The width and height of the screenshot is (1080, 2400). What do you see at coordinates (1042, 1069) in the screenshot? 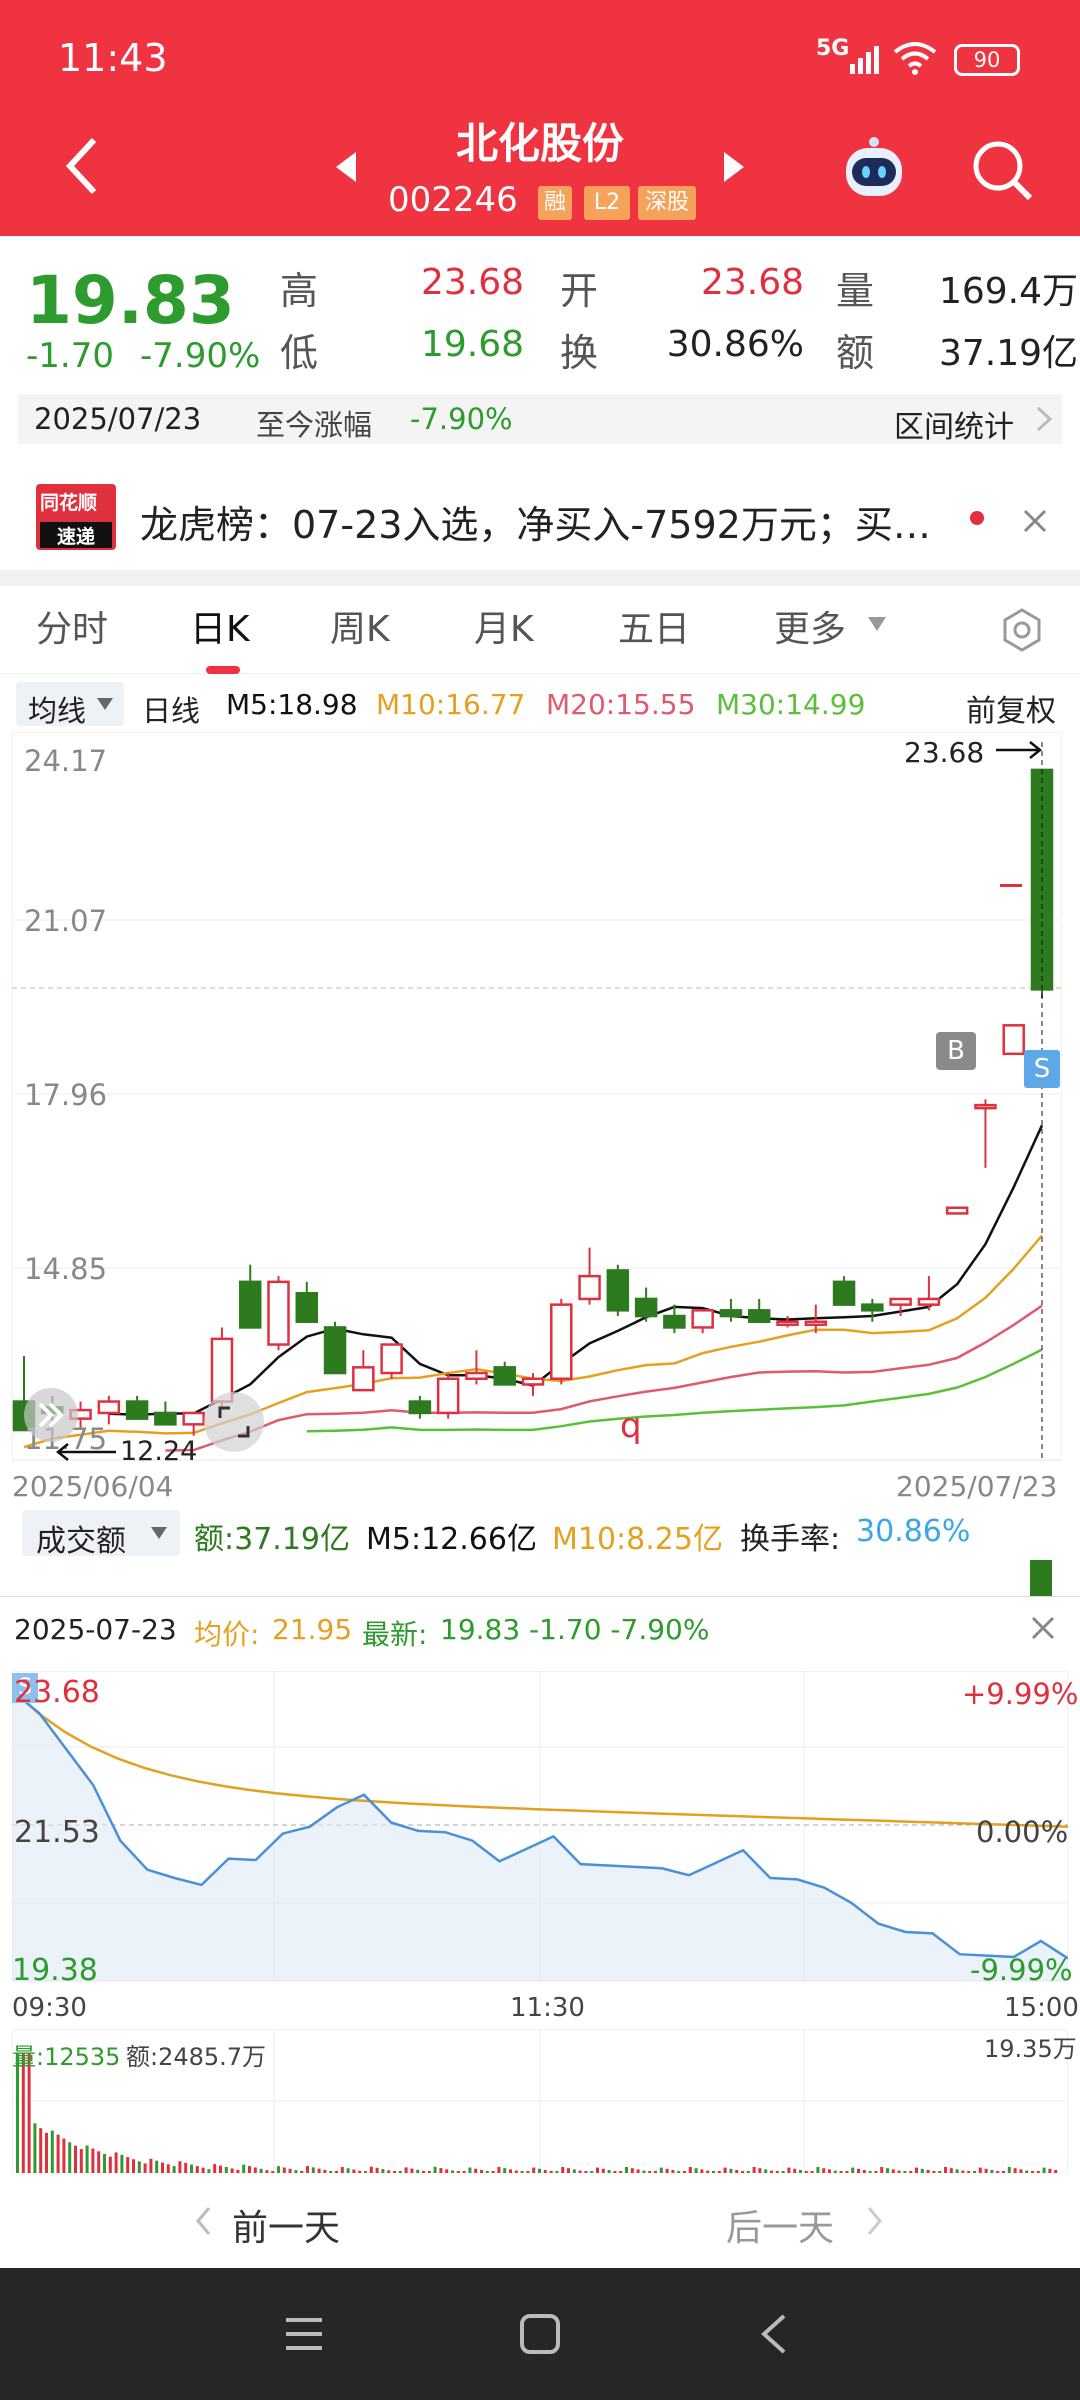
I see `sell-marker: S` at bounding box center [1042, 1069].